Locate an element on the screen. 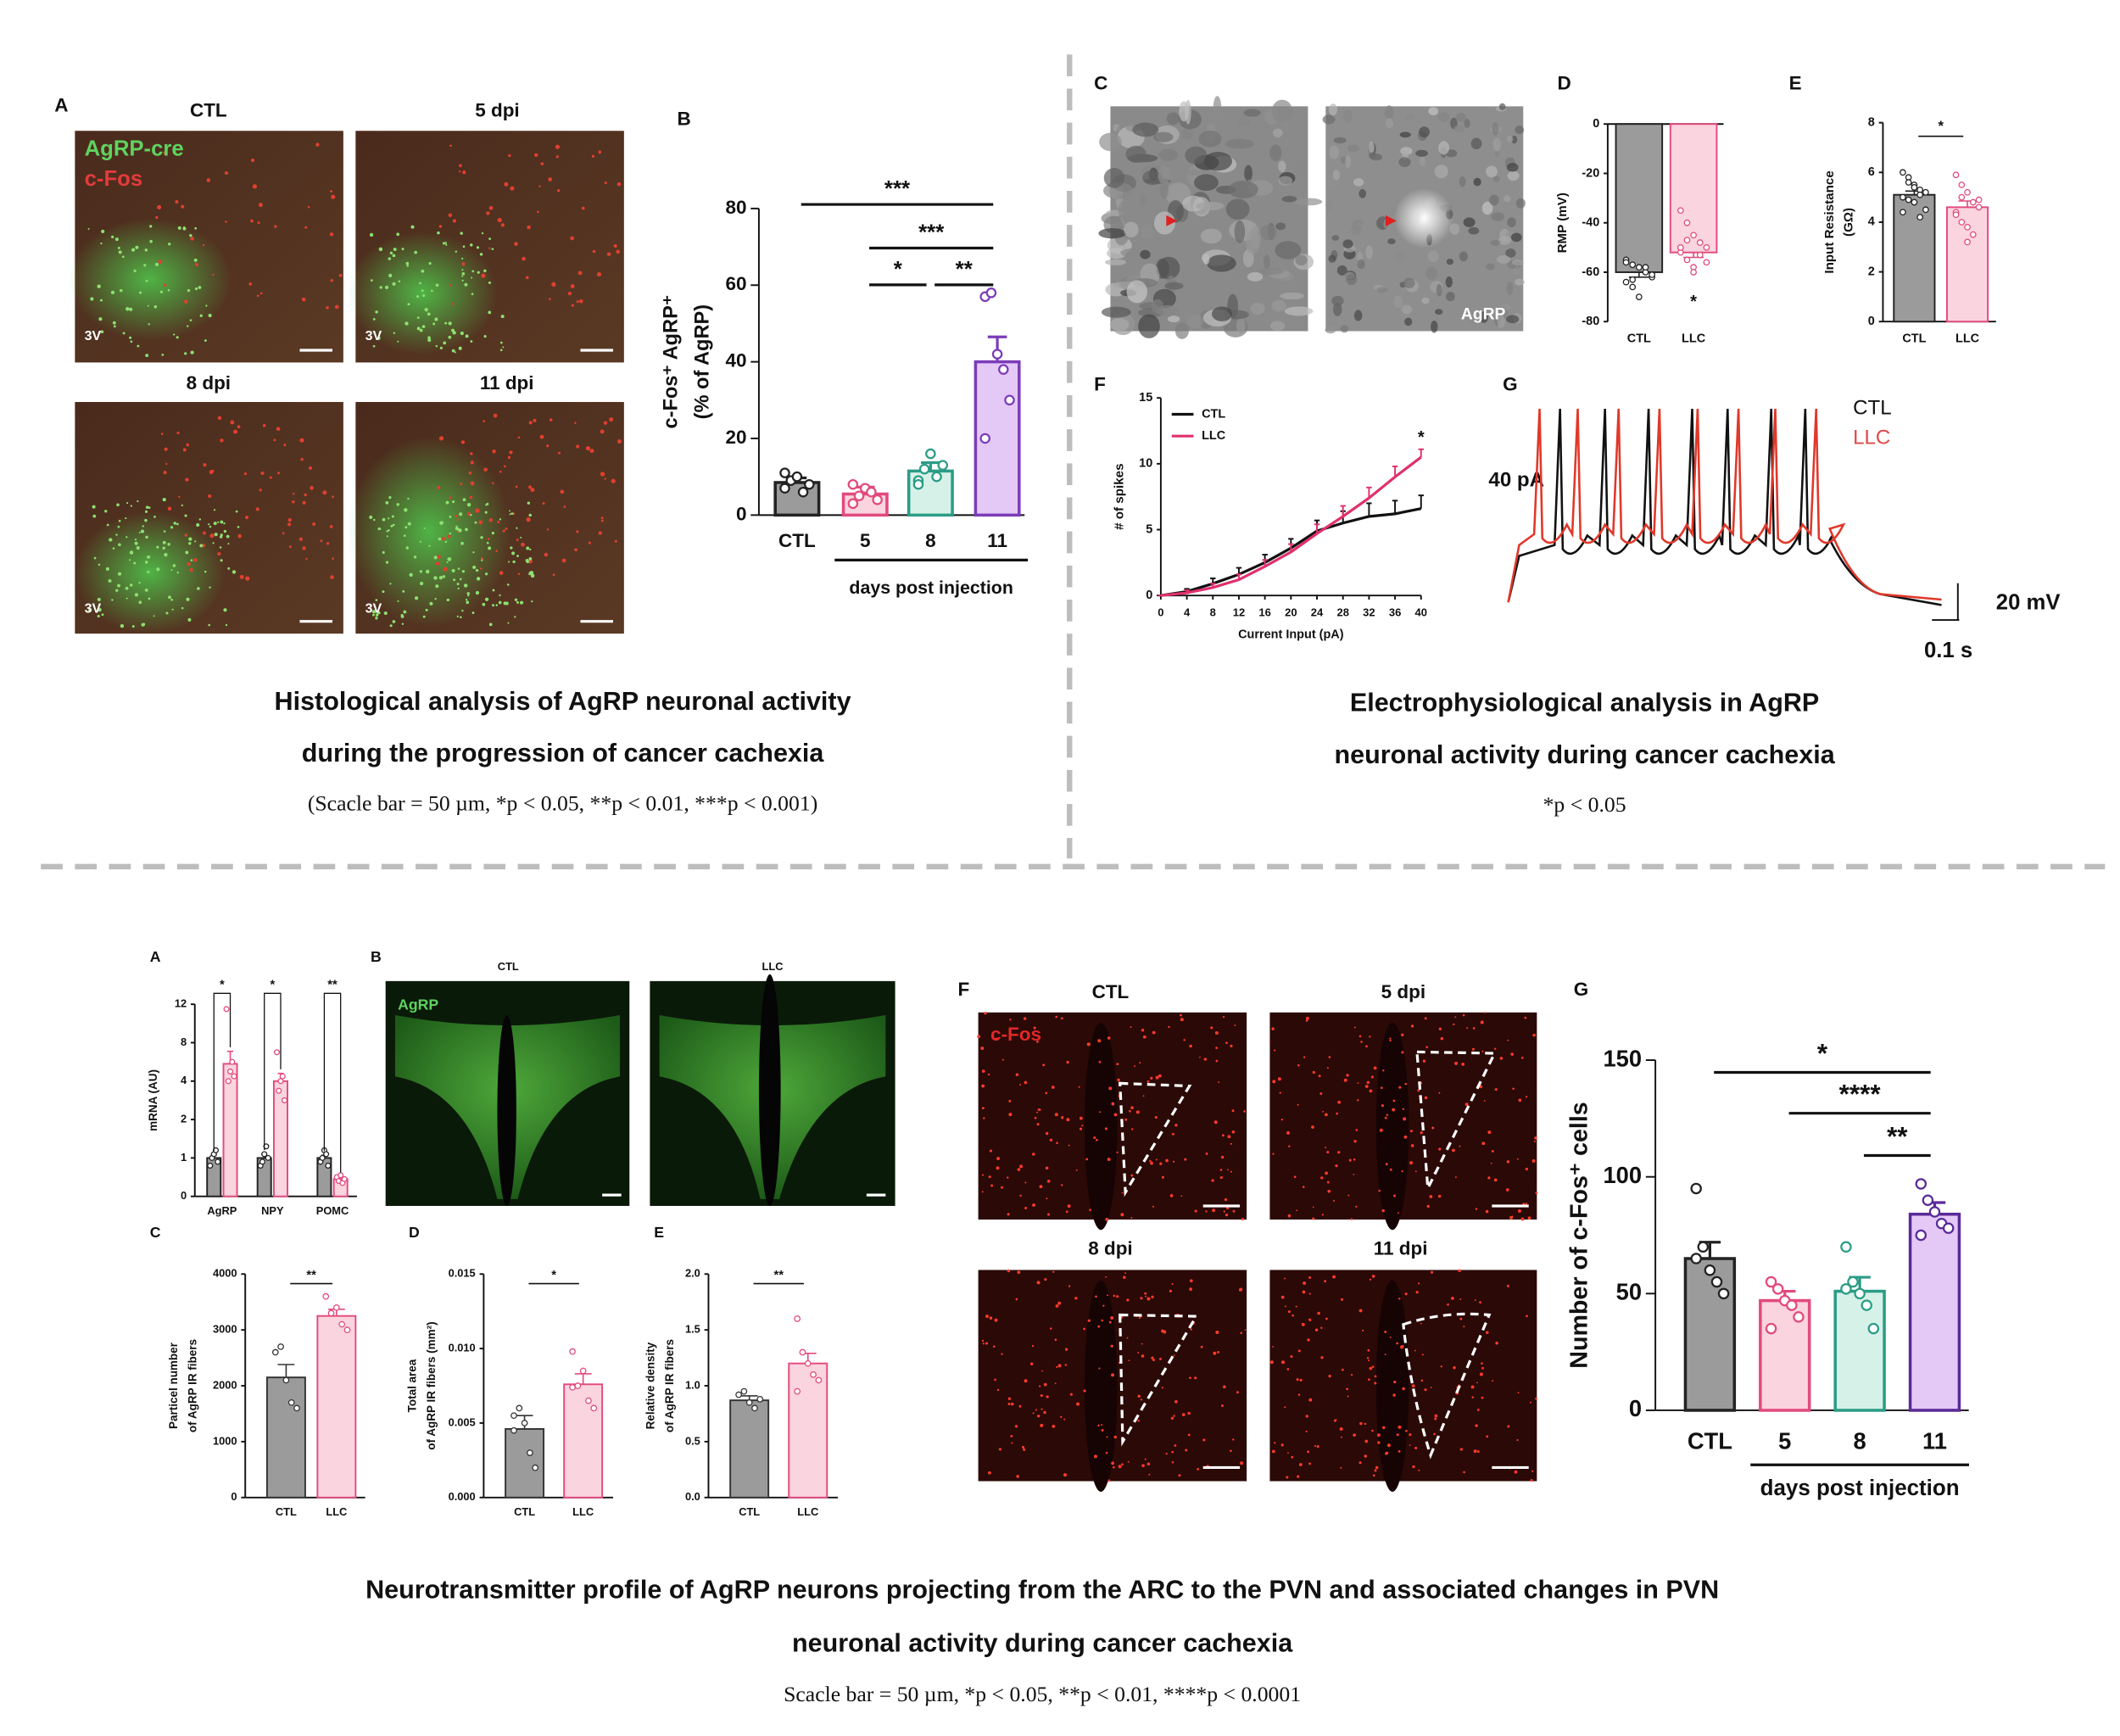 The width and height of the screenshot is (2120, 1736). y-tick-label: 0.5 is located at coordinates (692, 1440).